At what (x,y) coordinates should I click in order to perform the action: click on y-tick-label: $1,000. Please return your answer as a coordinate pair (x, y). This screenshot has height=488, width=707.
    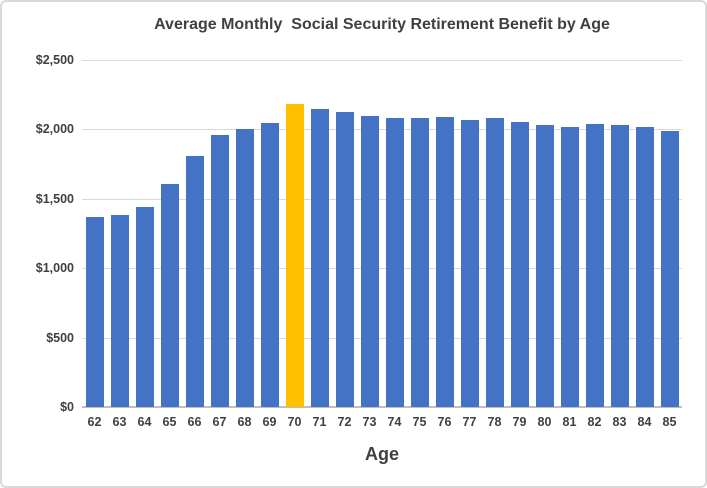
    Looking at the image, I should click on (54, 268).